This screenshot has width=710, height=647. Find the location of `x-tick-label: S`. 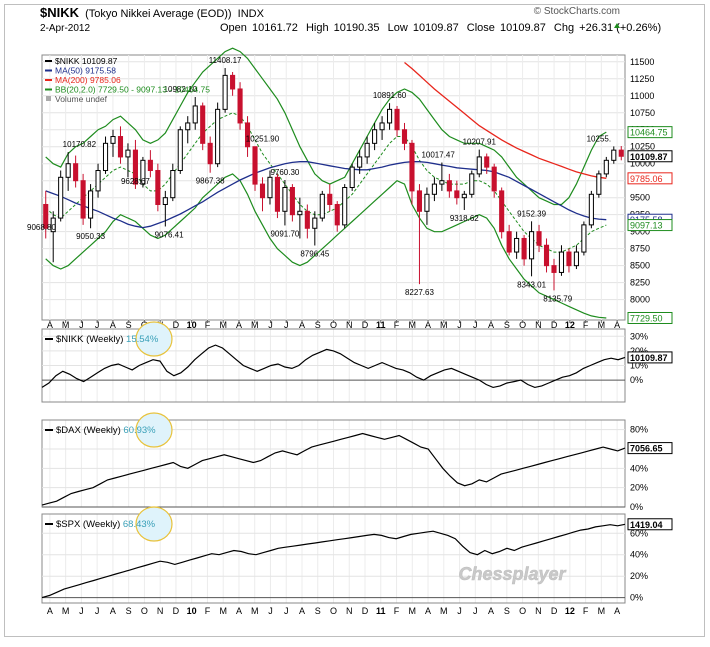

x-tick-label: S is located at coordinates (318, 325).